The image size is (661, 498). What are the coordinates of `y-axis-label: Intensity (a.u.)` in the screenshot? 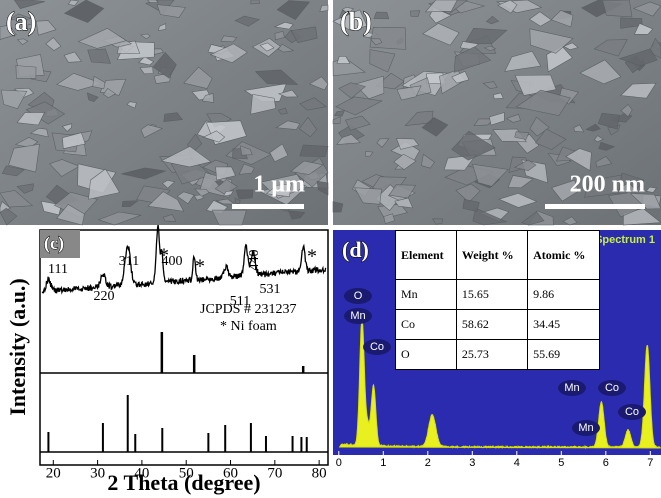 It's located at (17, 347).